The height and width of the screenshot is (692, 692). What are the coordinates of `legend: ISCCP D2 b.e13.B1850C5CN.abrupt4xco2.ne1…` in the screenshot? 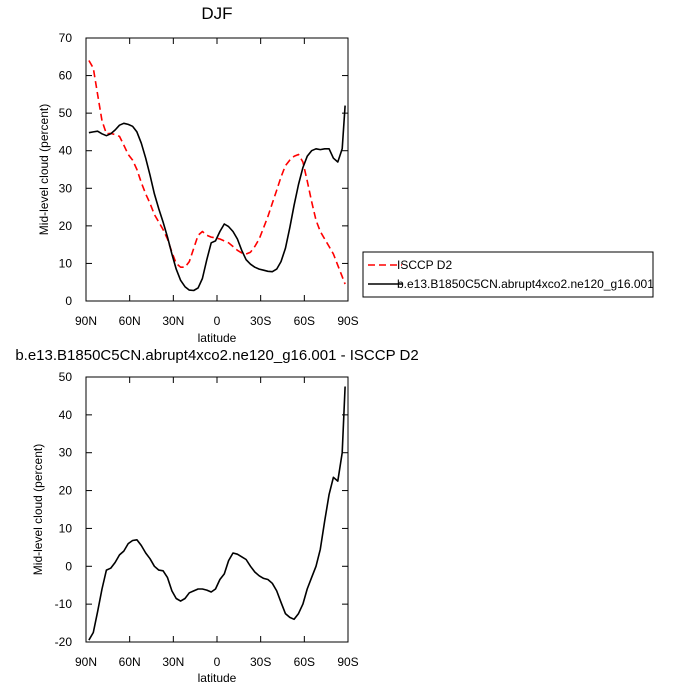 It's located at (508, 274).